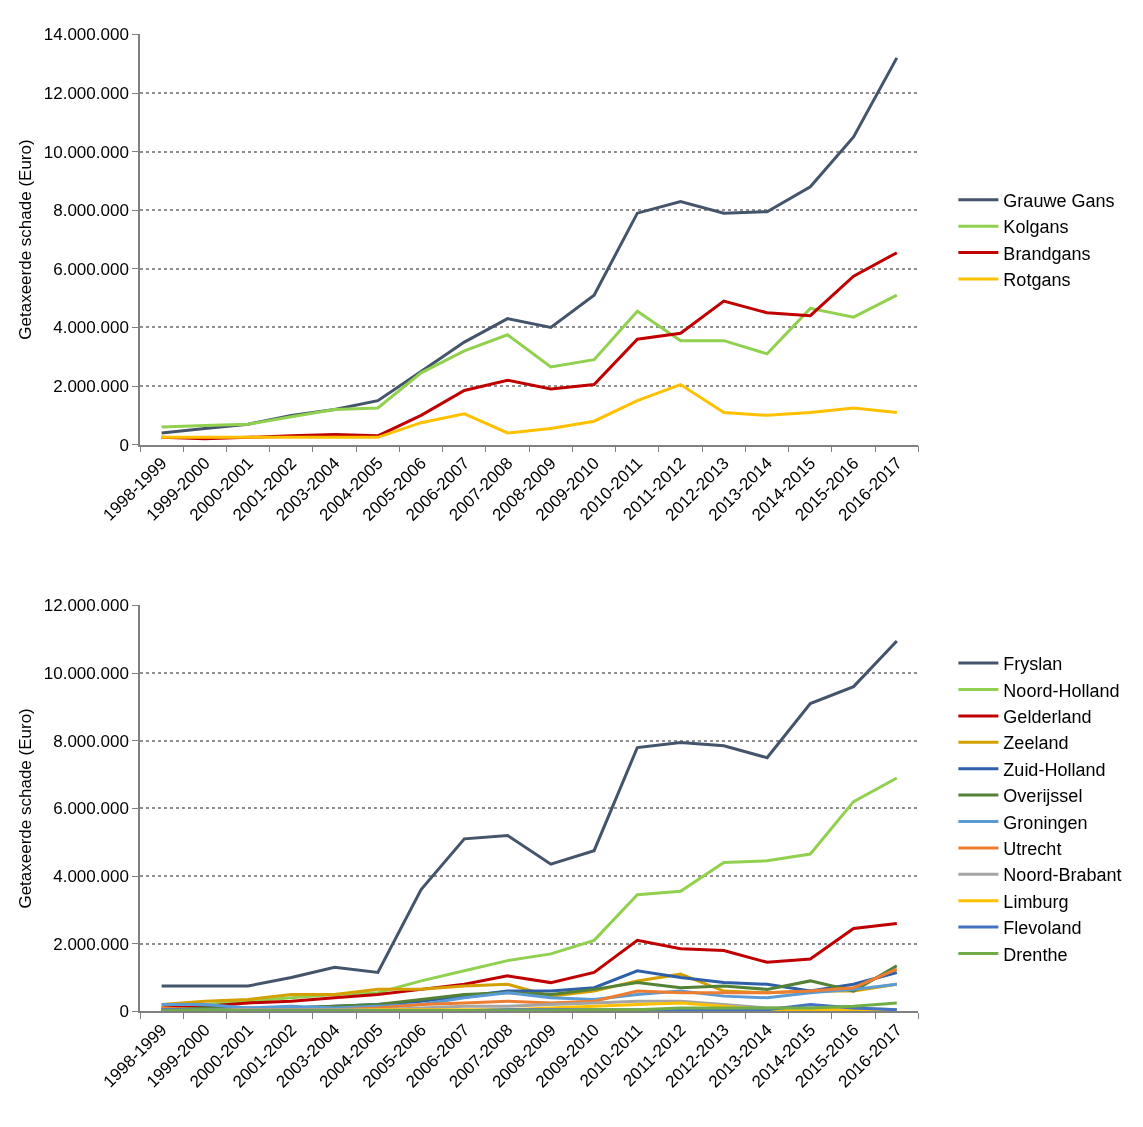  What do you see at coordinates (86, 35) in the screenshot?
I see `y-tick-label: 14.000.000` at bounding box center [86, 35].